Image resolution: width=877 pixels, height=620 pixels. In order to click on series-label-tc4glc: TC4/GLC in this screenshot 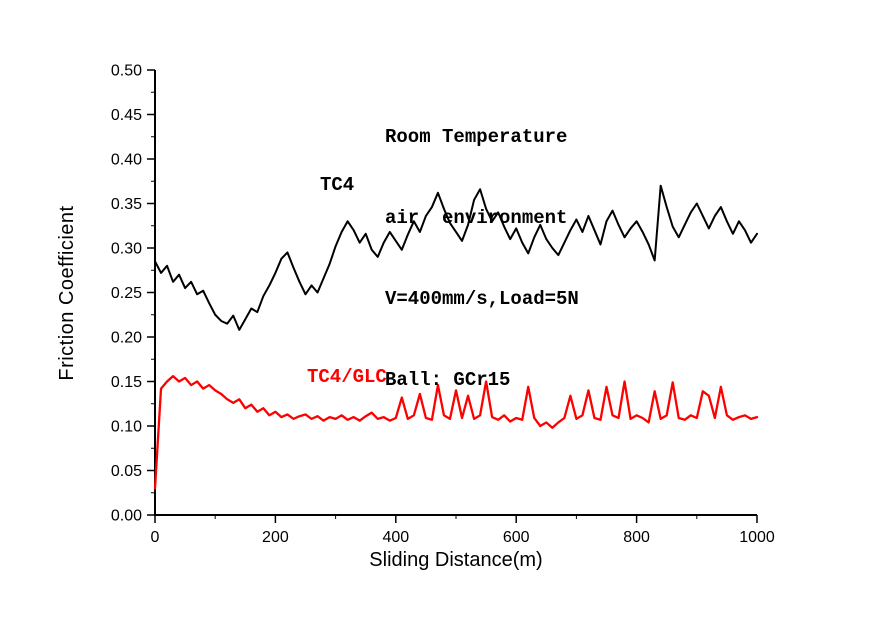, I will do `click(347, 377)`.